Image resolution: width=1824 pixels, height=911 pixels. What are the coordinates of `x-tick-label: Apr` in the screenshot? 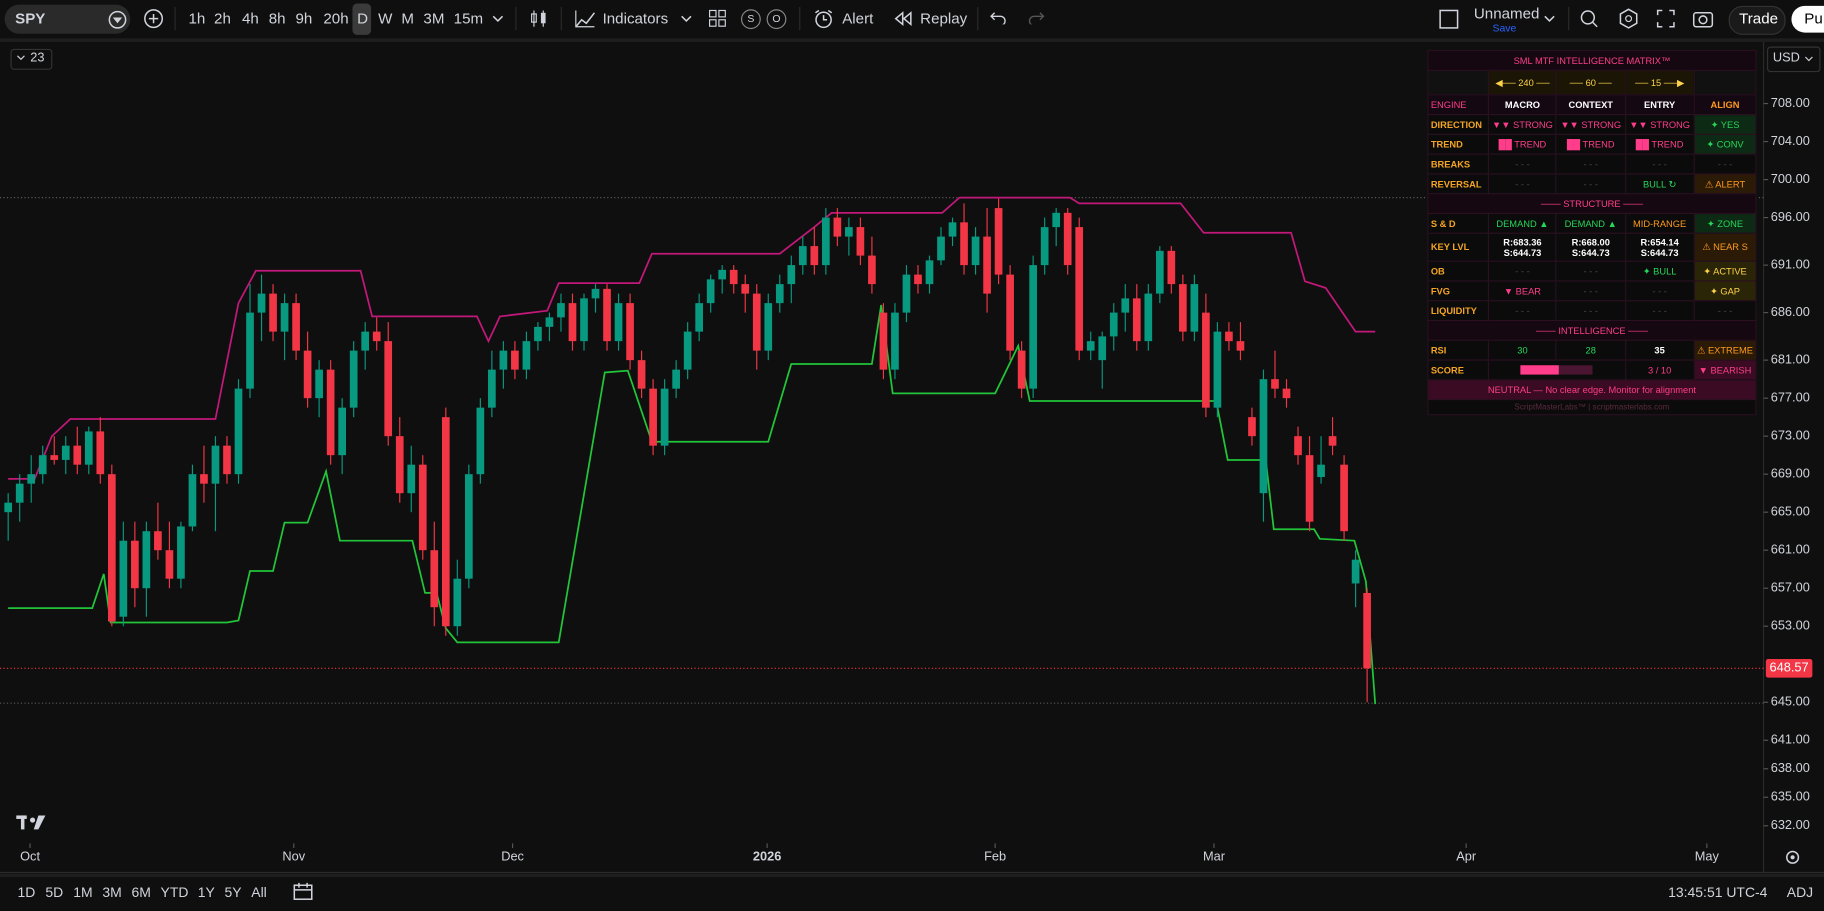 It's located at (1466, 856).